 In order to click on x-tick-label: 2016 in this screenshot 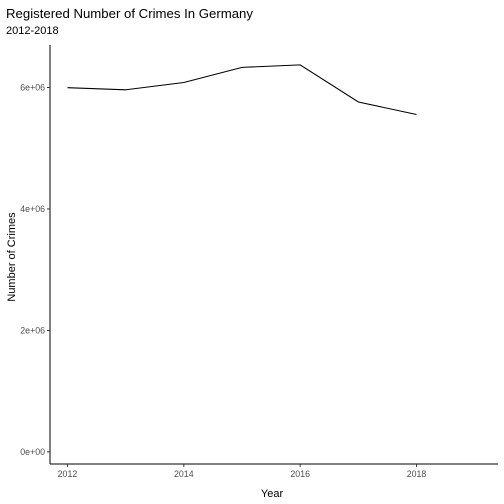, I will do `click(300, 474)`.